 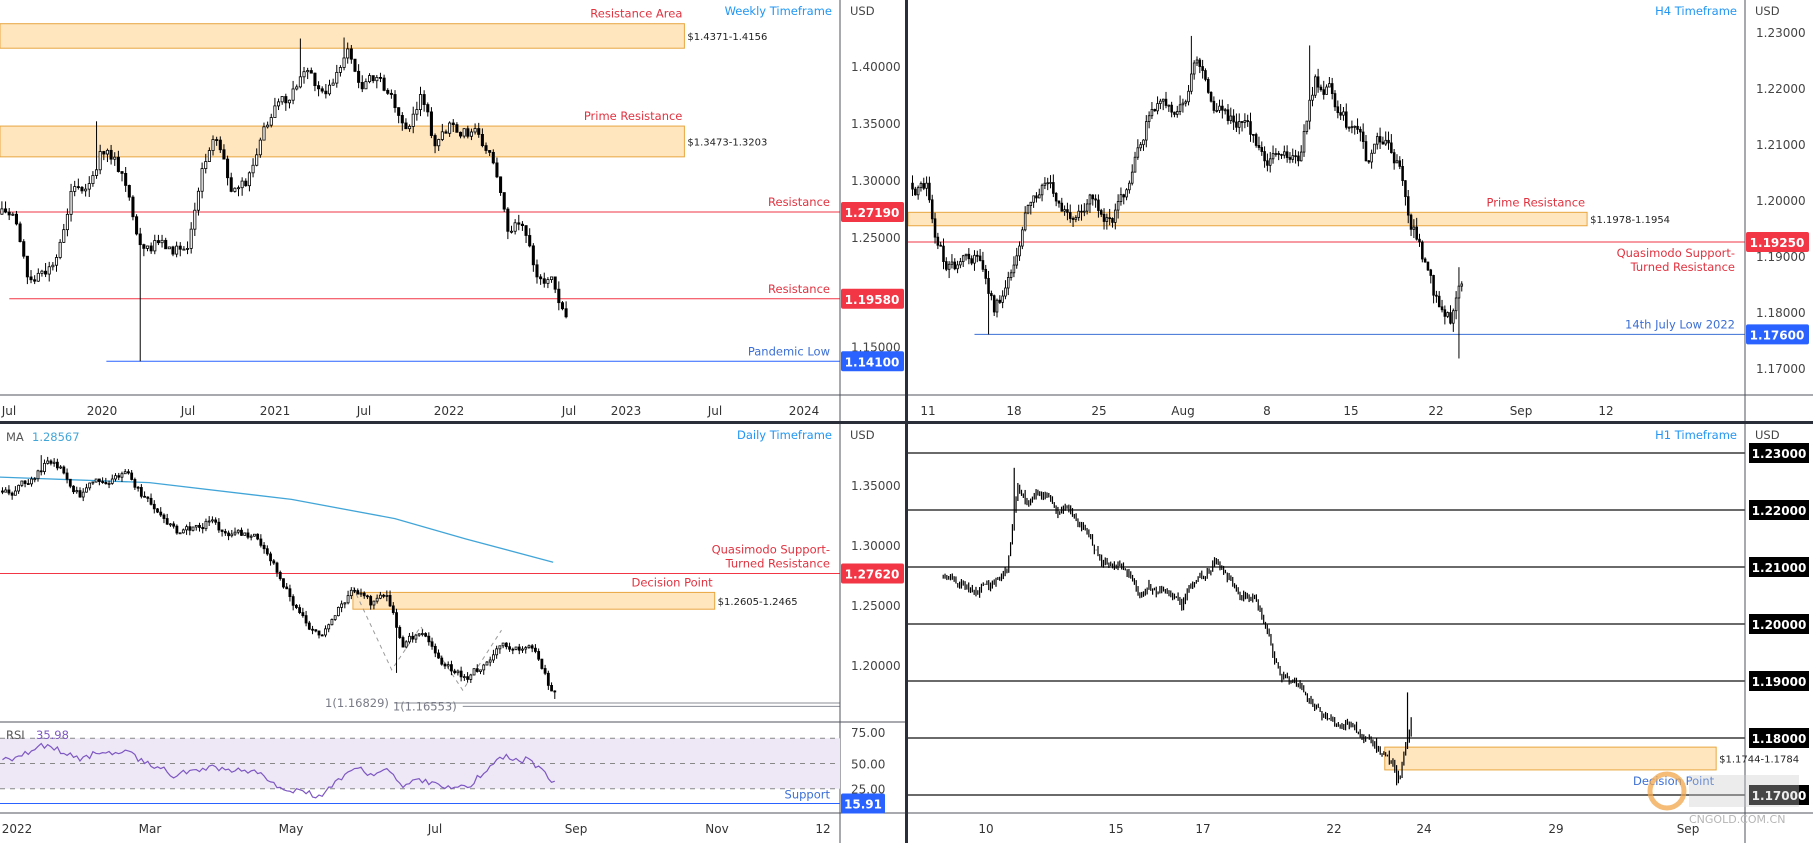 I want to click on price-tick-label: 1.15000, so click(x=876, y=347).